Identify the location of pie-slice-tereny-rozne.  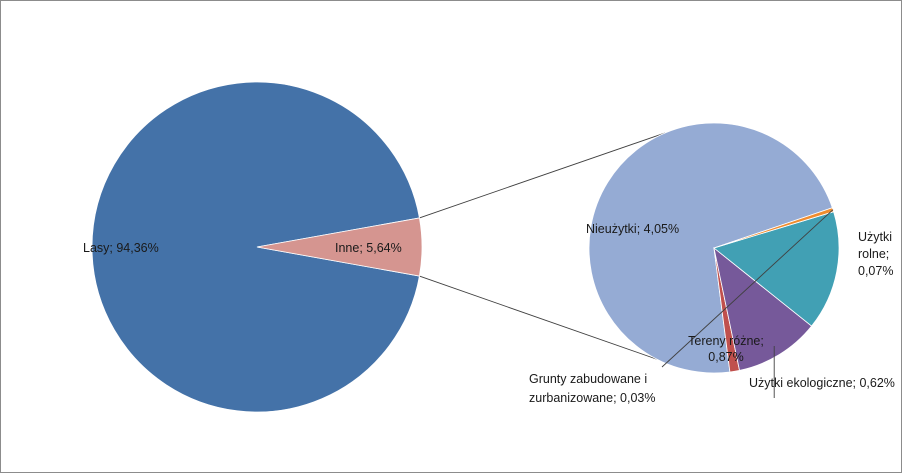
(776, 269).